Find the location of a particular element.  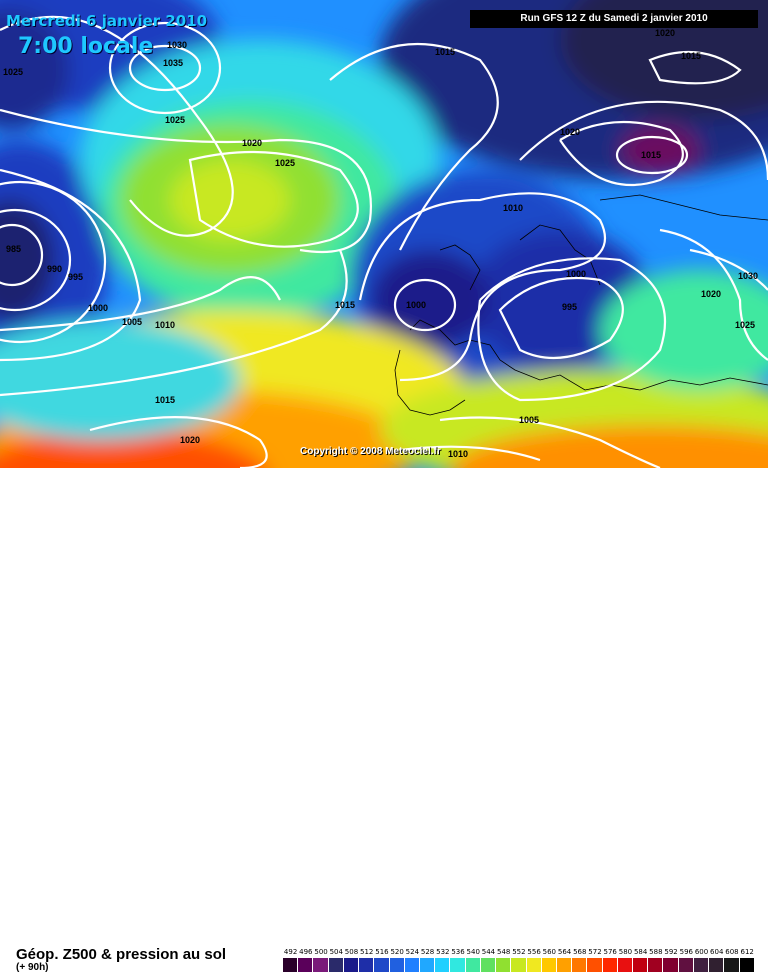

forecast-date: Mercredi 6 janvier 2010 is located at coordinates (107, 21).